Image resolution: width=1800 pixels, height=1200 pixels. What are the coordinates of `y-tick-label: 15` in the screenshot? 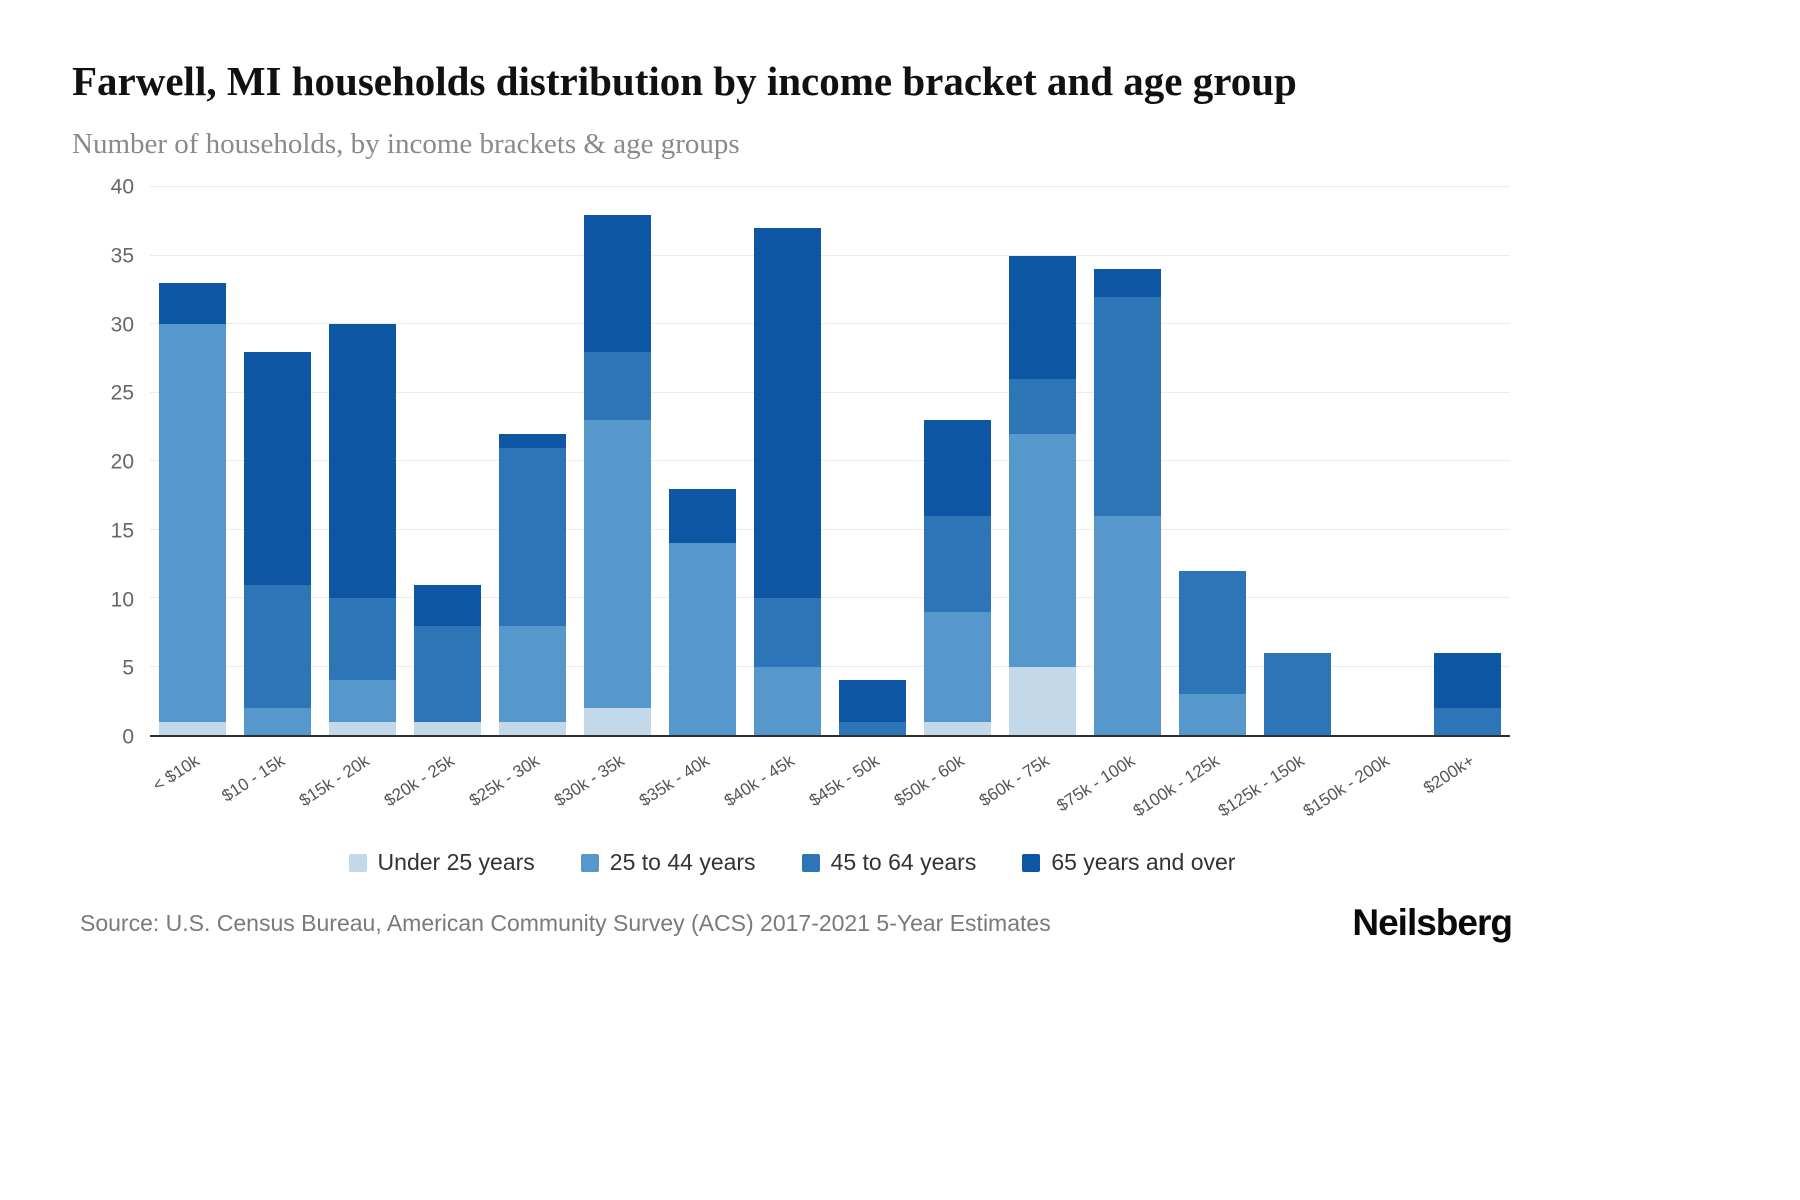 It's located at (122, 531).